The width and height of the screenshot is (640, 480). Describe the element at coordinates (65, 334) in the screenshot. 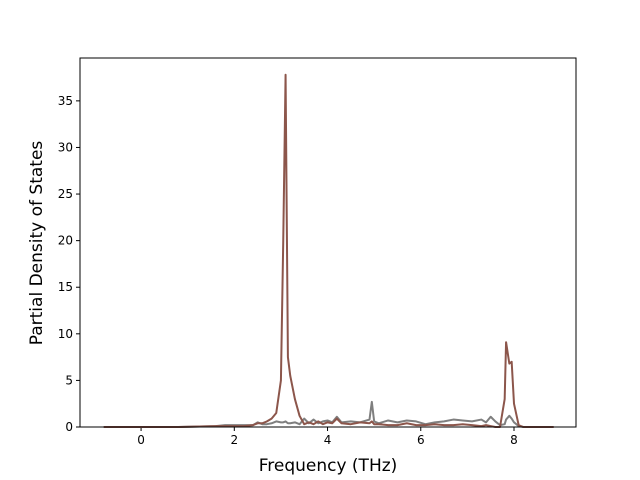

I see `y-tick-label: 10` at that location.